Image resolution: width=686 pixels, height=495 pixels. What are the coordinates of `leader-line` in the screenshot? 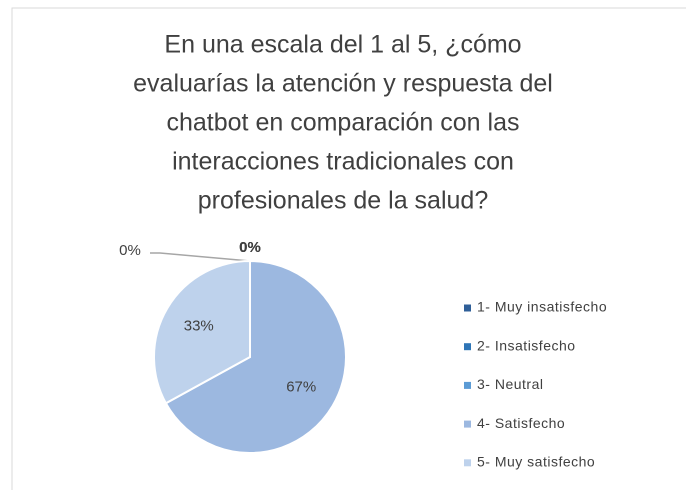 It's located at (200, 257).